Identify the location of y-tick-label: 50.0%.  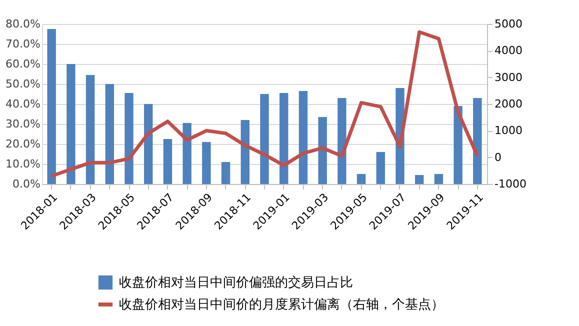
(23, 84).